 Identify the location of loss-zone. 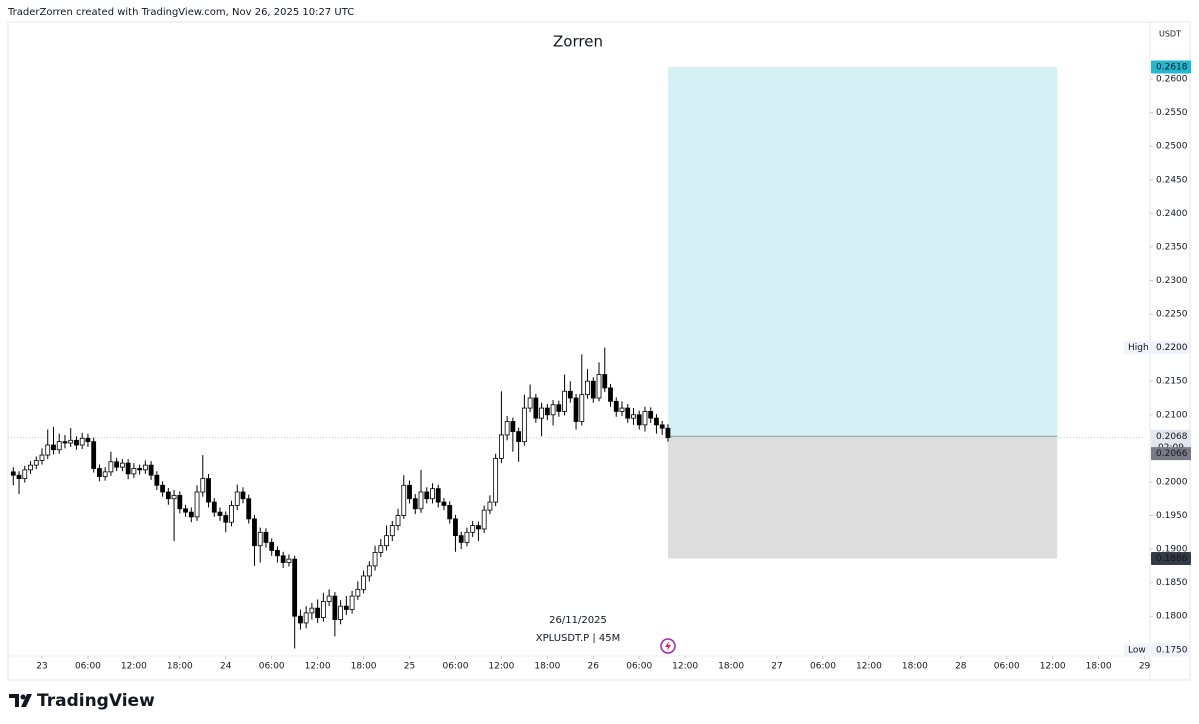
(862, 497).